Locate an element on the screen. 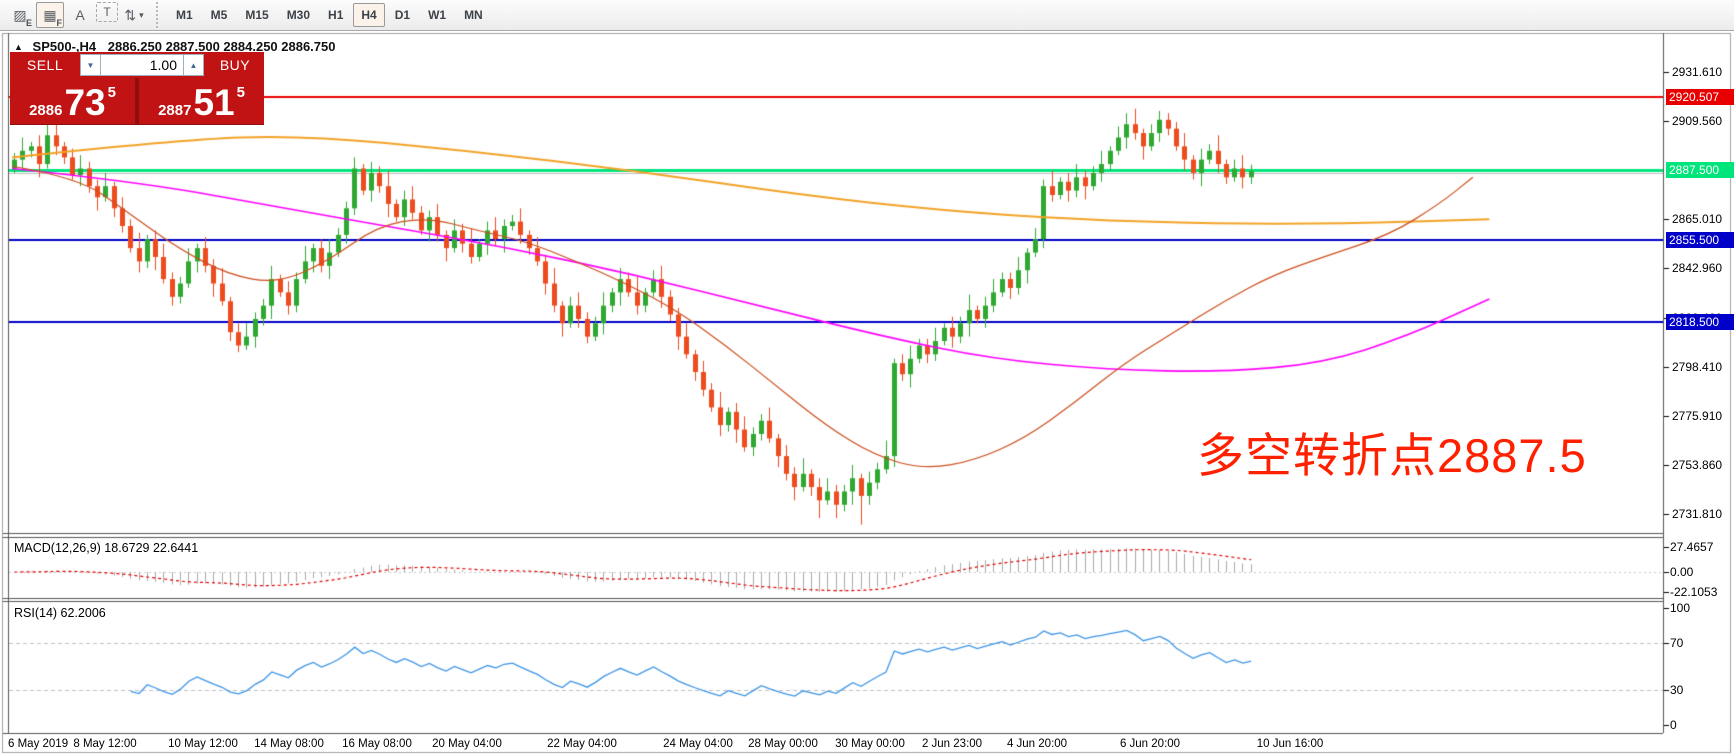 The width and height of the screenshot is (1734, 756). tool-icon-group: ▨ E ▦ F A T ⇅ ▾ is located at coordinates (78, 15).